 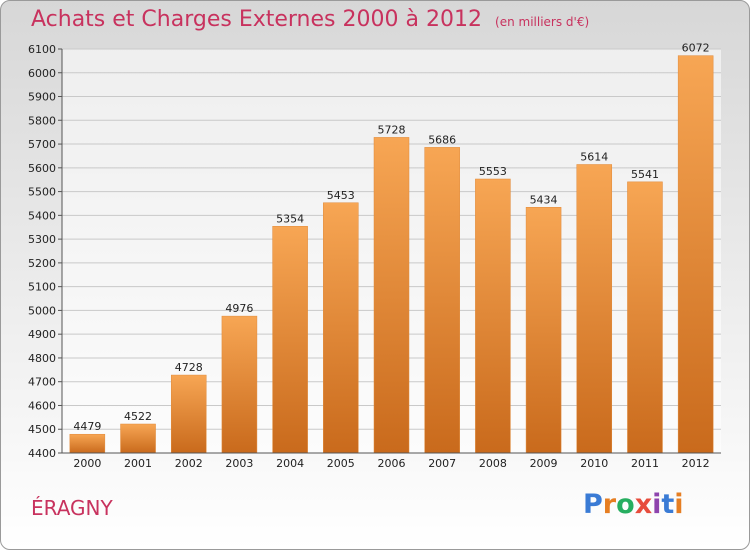 What do you see at coordinates (42, 73) in the screenshot?
I see `y-tick-label: 6000` at bounding box center [42, 73].